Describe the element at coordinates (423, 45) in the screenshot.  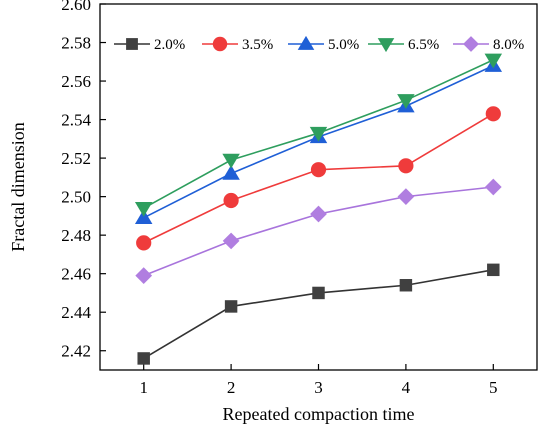
I see `legend-label: 6.5%` at that location.